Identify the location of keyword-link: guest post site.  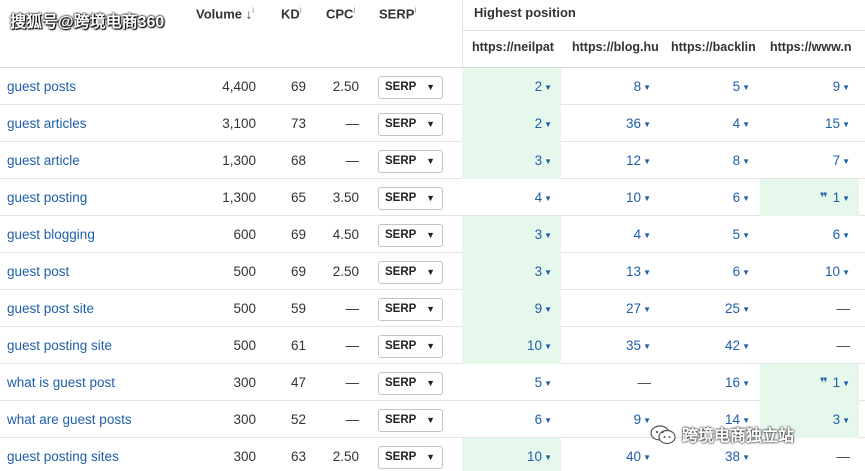
(51, 308).